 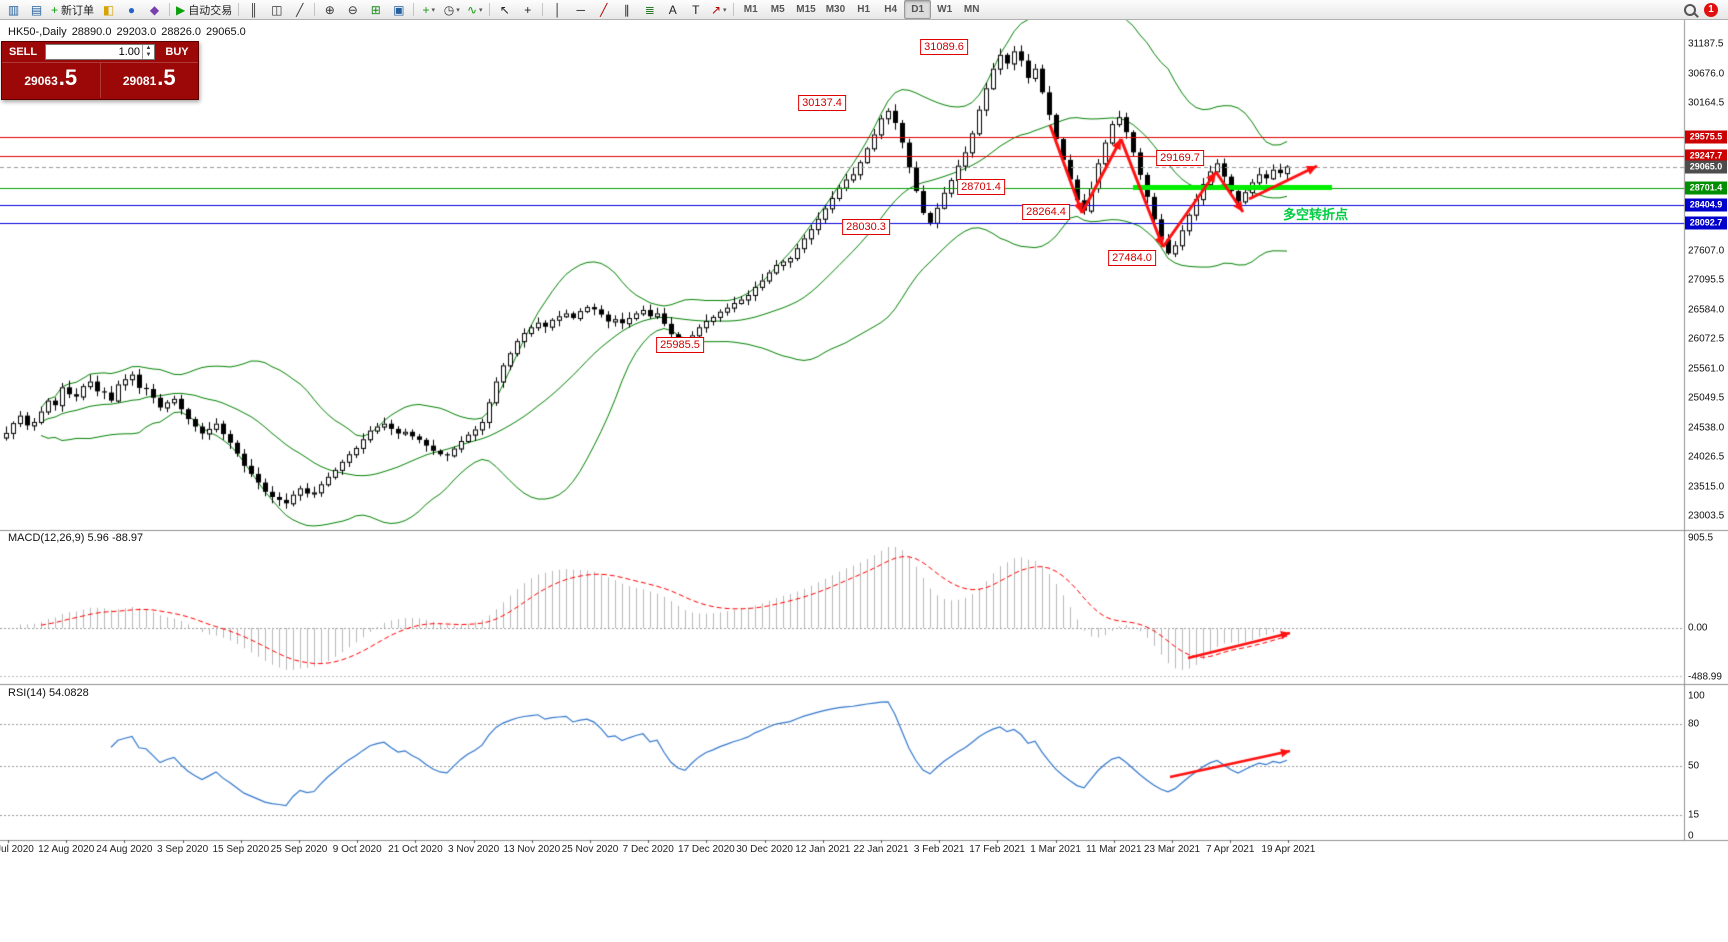 I want to click on buy-price-main: 29081, so click(x=139, y=81).